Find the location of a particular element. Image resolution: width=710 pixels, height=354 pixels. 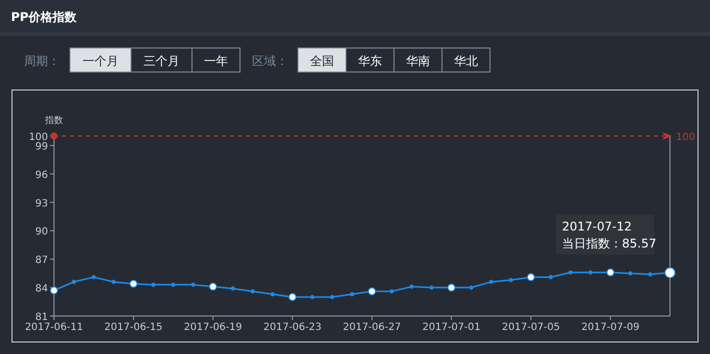

x-tick-label: 2017-07-01 is located at coordinates (451, 327).